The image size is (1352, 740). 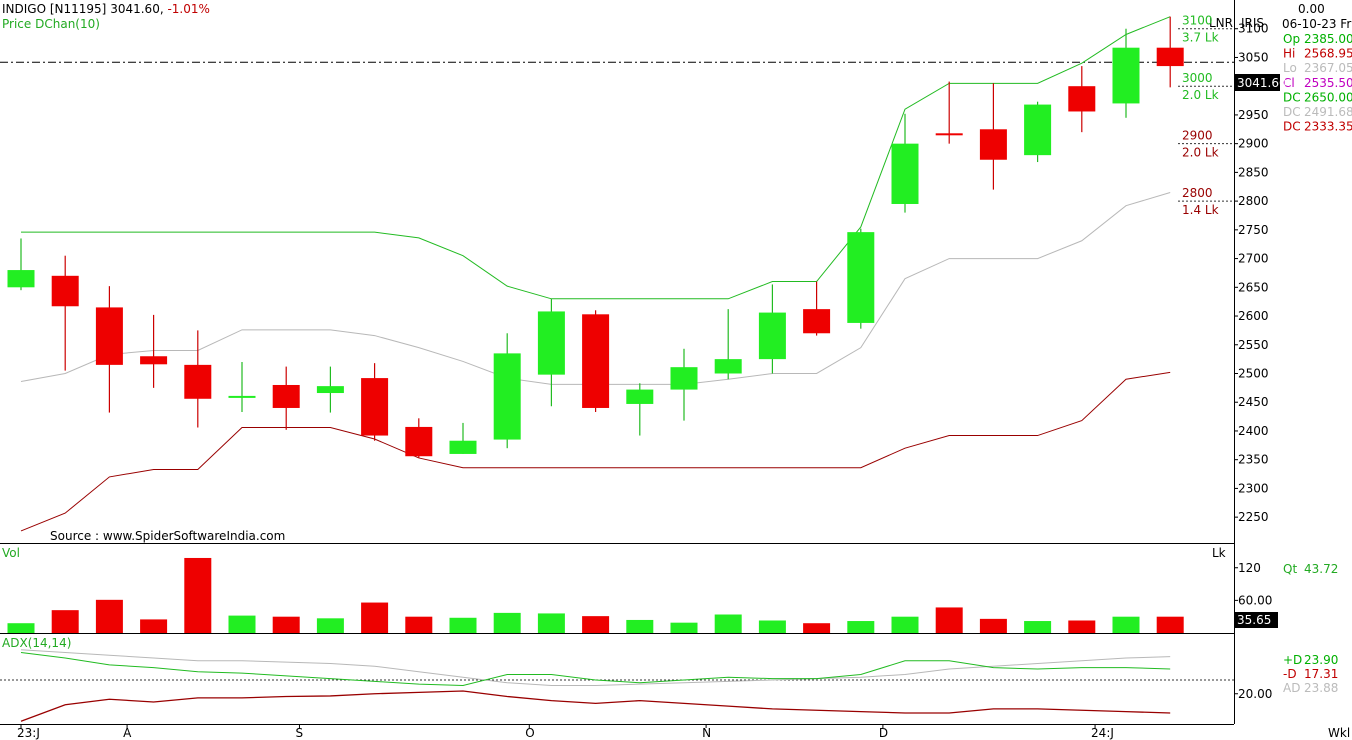 I want to click on info-value: 2385.00, so click(x=1328, y=39).